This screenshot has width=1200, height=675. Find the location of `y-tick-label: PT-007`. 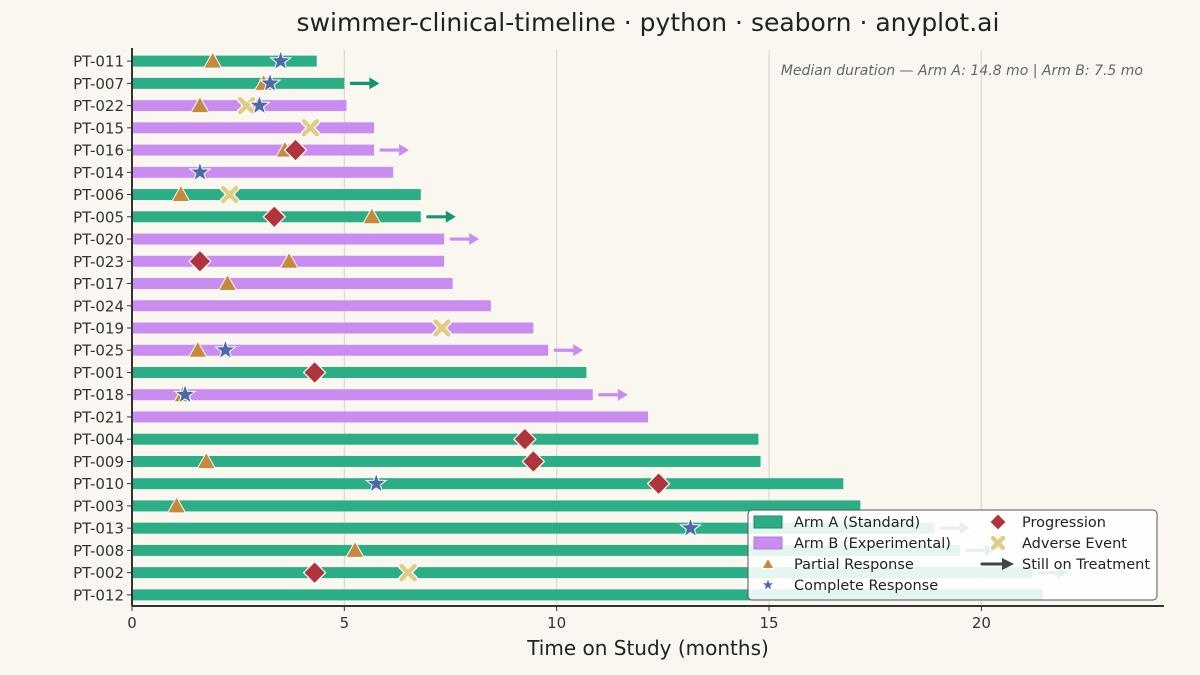

y-tick-label: PT-007 is located at coordinates (98, 84).